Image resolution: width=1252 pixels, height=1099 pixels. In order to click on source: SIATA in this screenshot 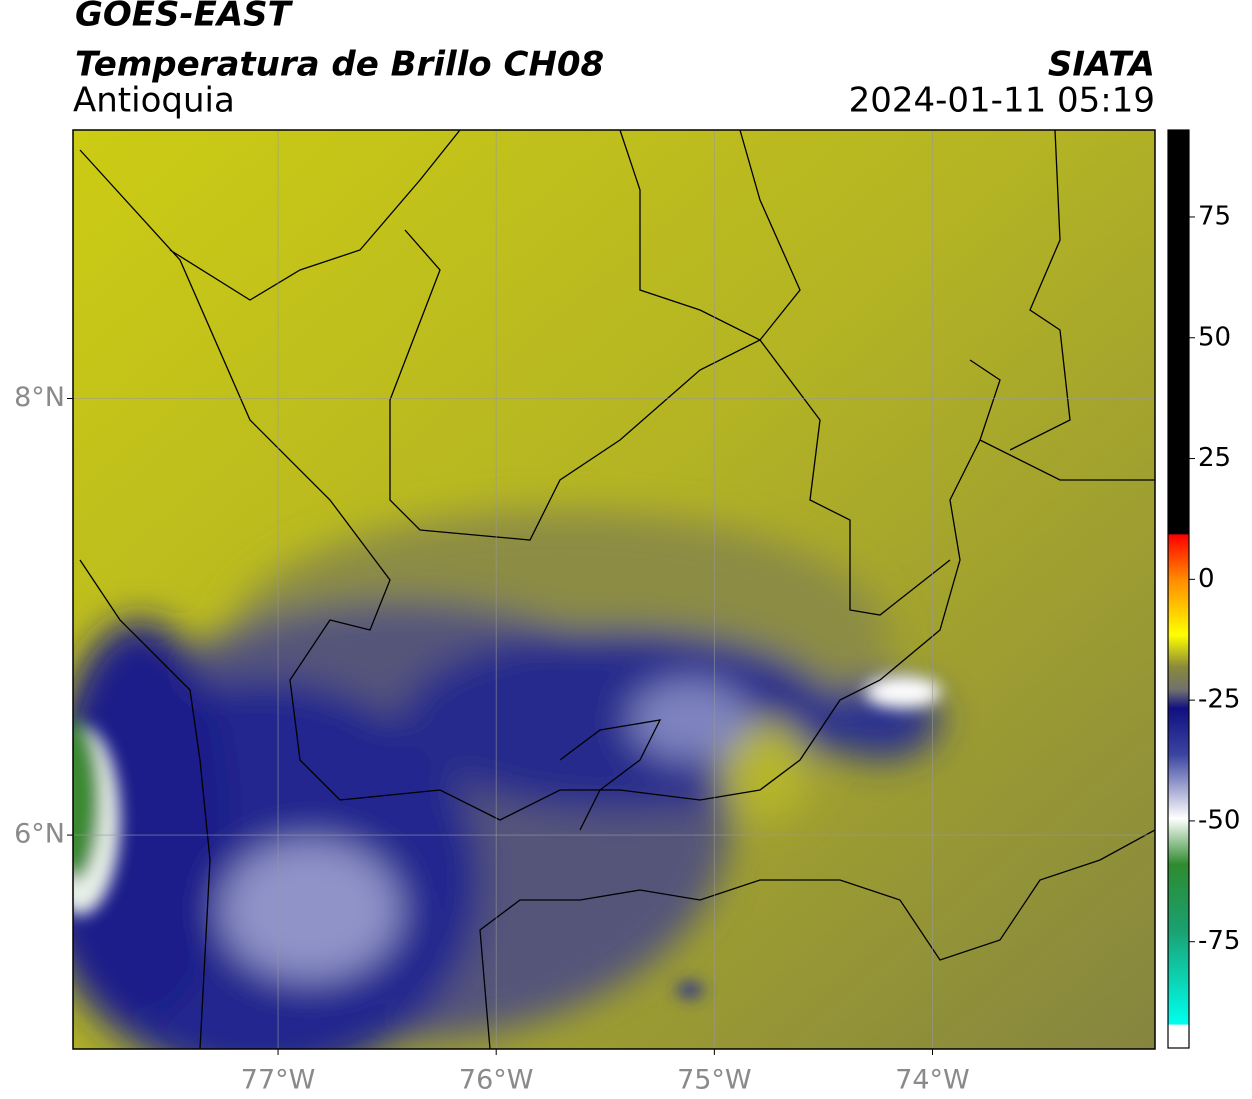, I will do `click(1101, 65)`.